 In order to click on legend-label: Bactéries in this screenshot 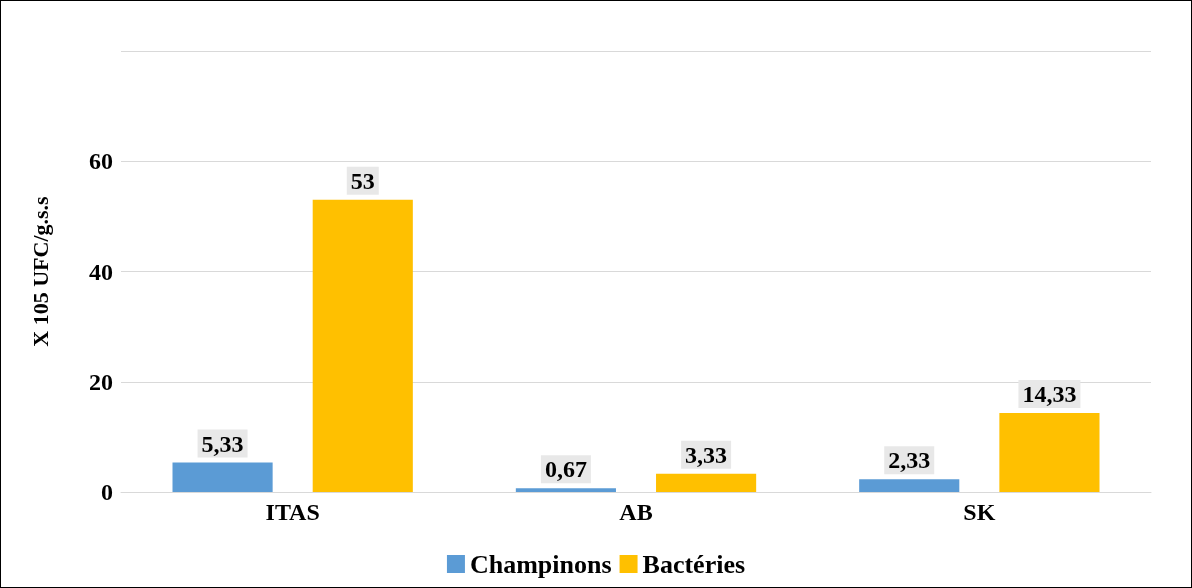, I will do `click(694, 564)`.